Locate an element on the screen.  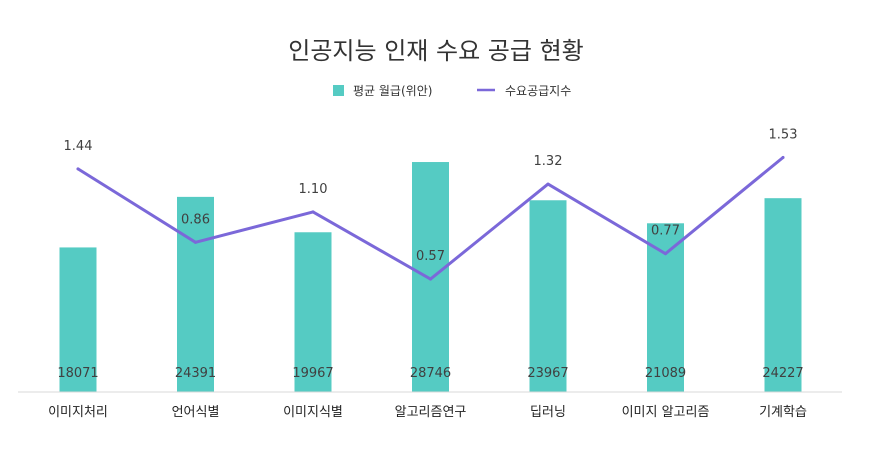
bar-value-label: 23967 is located at coordinates (547, 373).